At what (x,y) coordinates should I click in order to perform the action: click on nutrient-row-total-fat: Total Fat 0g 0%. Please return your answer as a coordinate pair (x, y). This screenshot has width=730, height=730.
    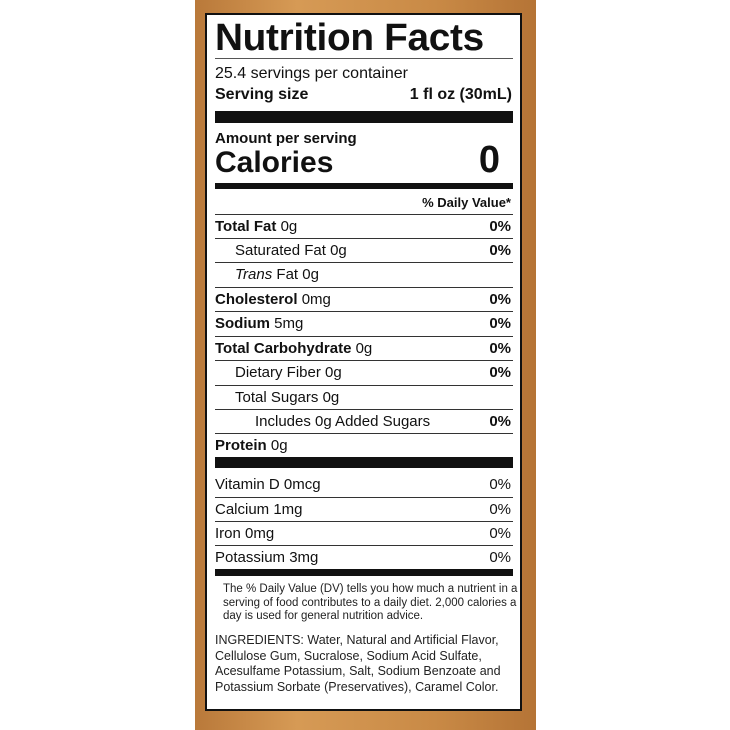
    Looking at the image, I should click on (364, 226).